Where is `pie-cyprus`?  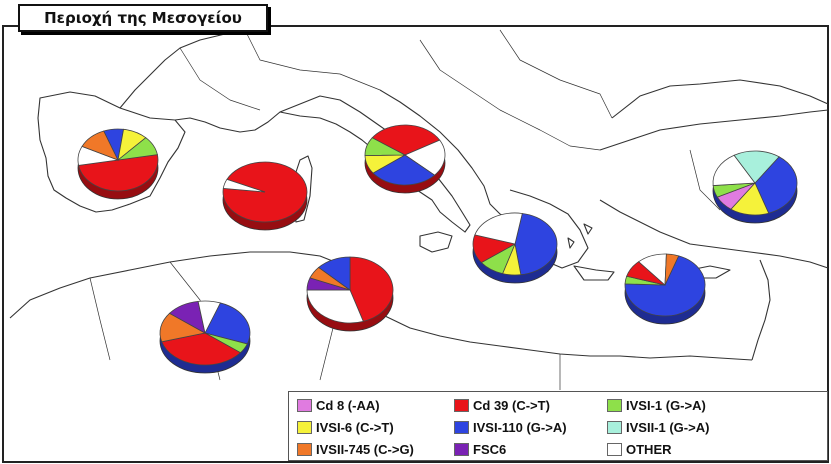 pie-cyprus is located at coordinates (665, 289).